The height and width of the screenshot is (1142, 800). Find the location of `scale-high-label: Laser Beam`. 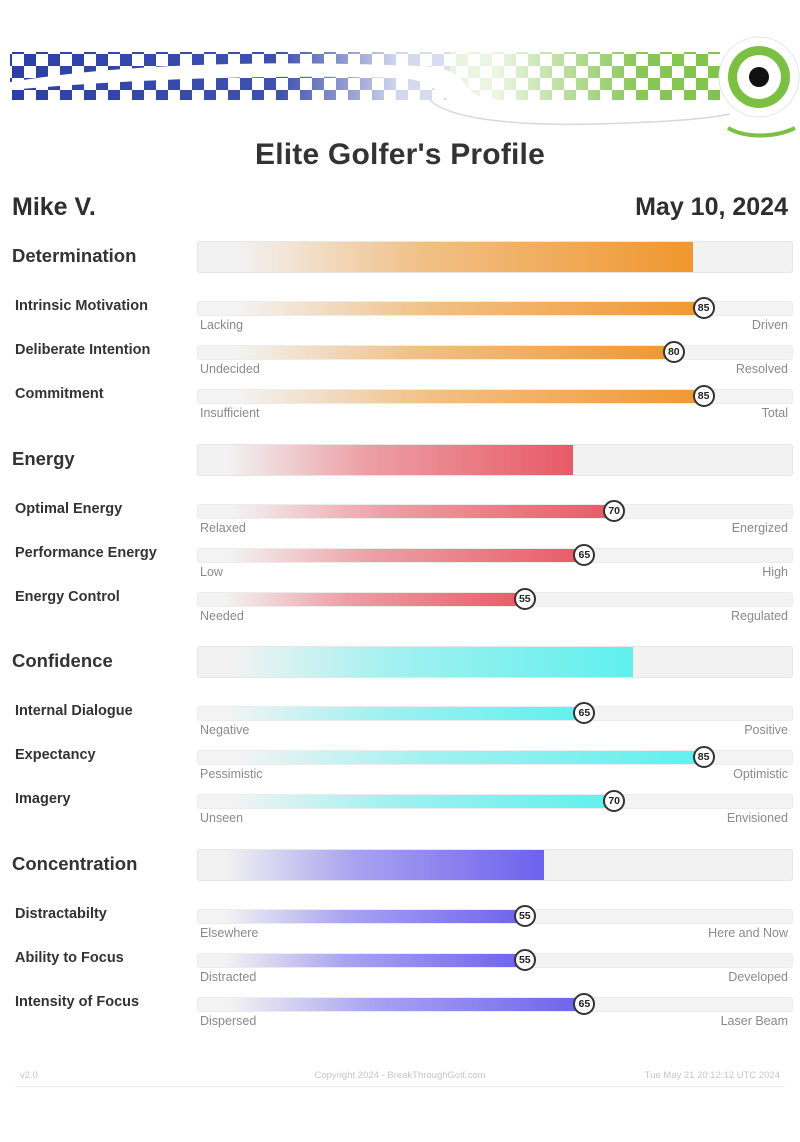

scale-high-label: Laser Beam is located at coordinates (754, 1021).